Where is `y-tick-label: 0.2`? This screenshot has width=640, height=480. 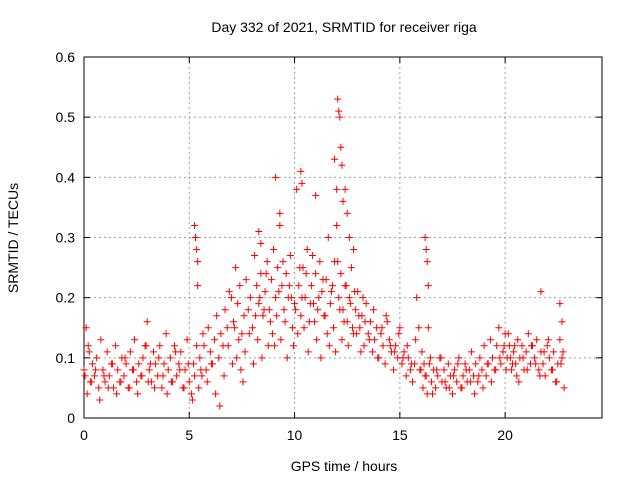 y-tick-label: 0.2 is located at coordinates (66, 298).